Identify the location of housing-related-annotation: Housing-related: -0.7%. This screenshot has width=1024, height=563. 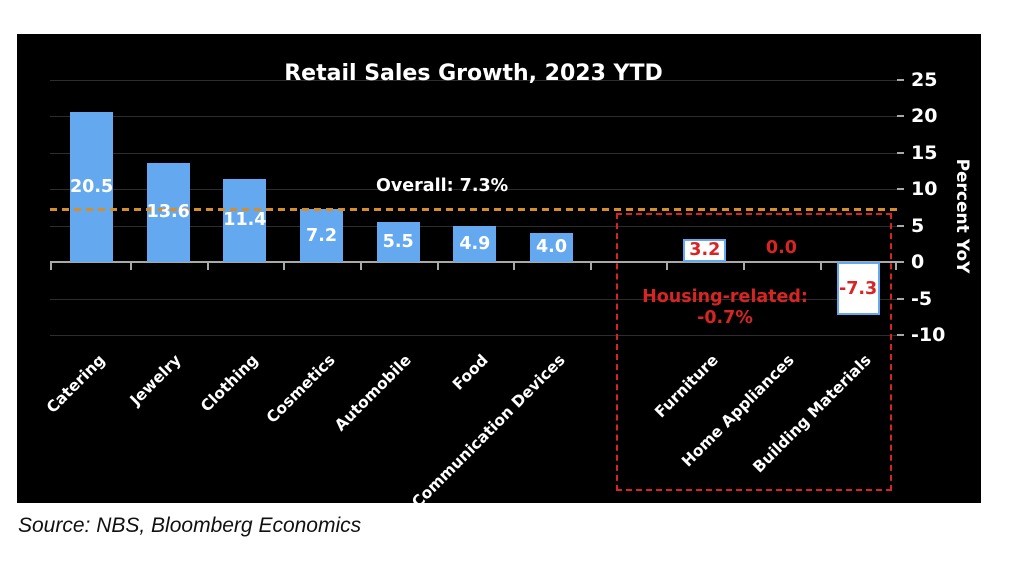
(725, 308).